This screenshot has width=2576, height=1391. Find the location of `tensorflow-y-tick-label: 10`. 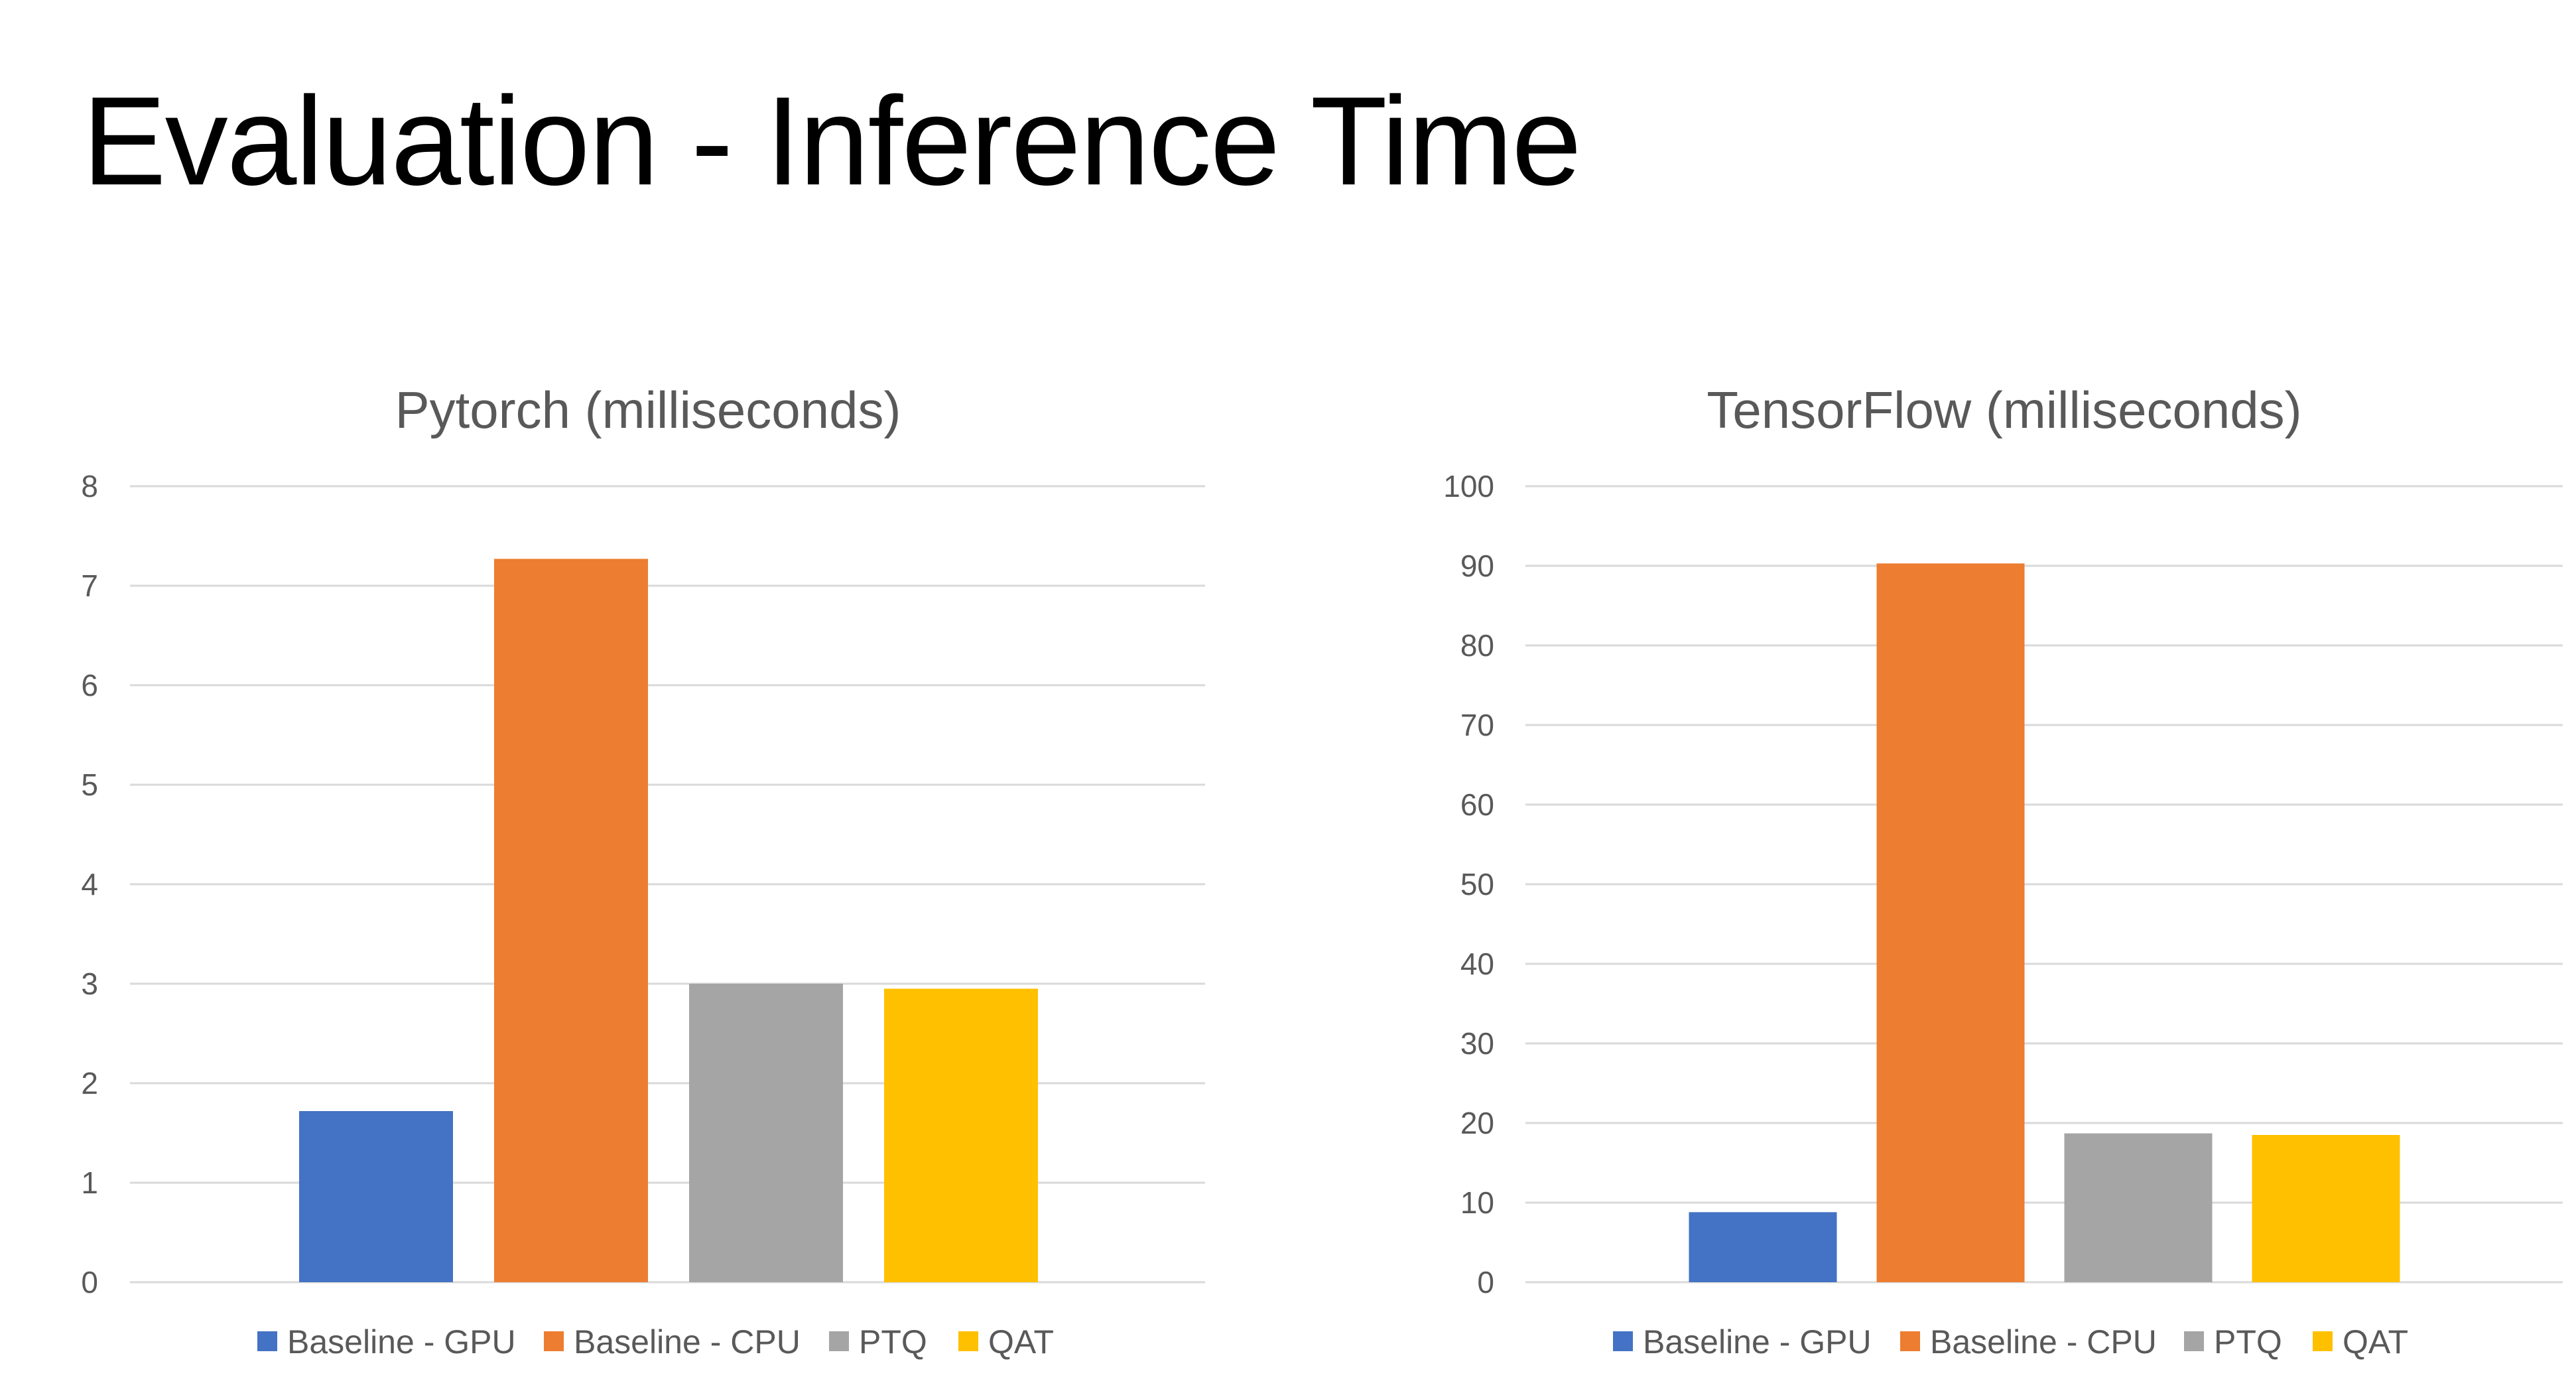

tensorflow-y-tick-label: 10 is located at coordinates (1477, 1202).